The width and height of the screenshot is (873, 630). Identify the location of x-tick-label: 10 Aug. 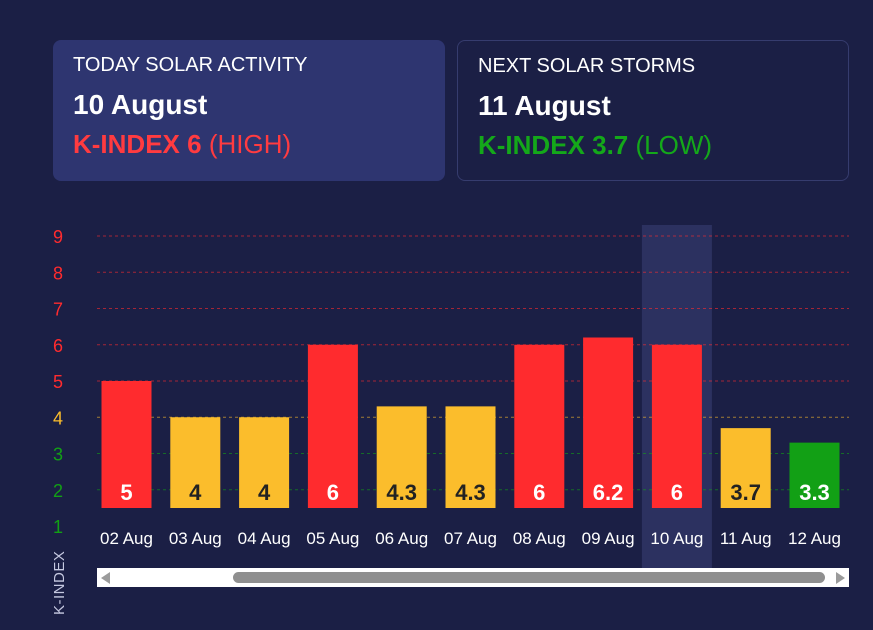
(676, 538).